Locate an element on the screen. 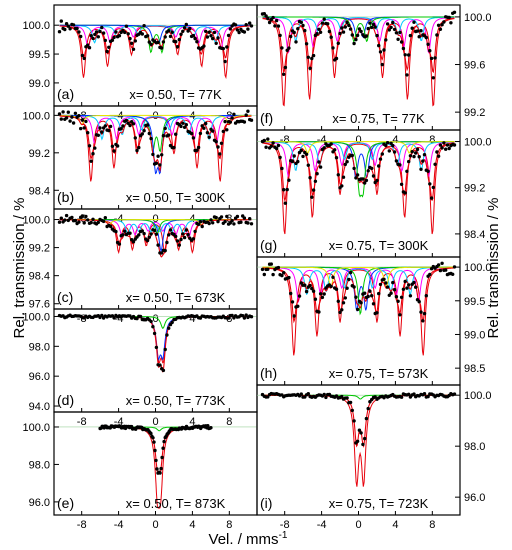 The image size is (512, 550). y-tick-label: 98.0 is located at coordinates (474, 447).